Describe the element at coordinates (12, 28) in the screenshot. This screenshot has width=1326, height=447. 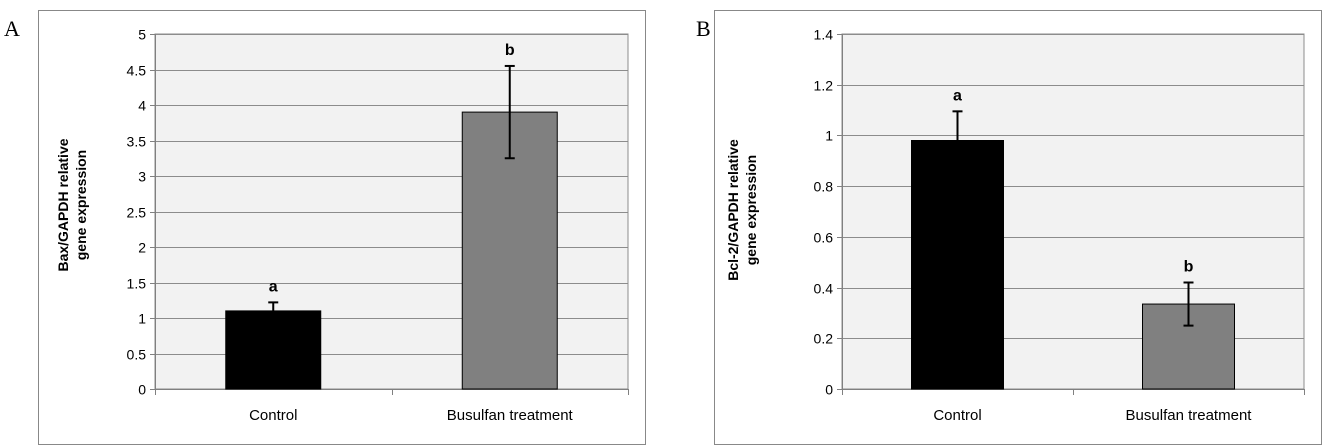
I see `panel-letter-a: A` at that location.